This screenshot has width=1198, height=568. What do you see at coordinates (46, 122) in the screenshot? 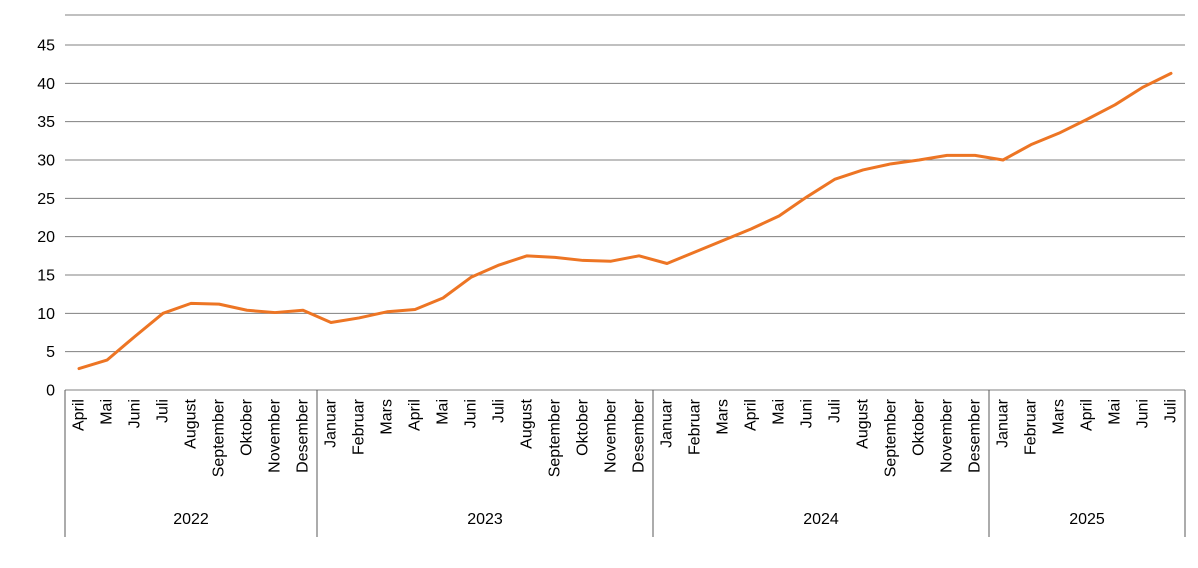
I see `y-tick-label: 35` at bounding box center [46, 122].